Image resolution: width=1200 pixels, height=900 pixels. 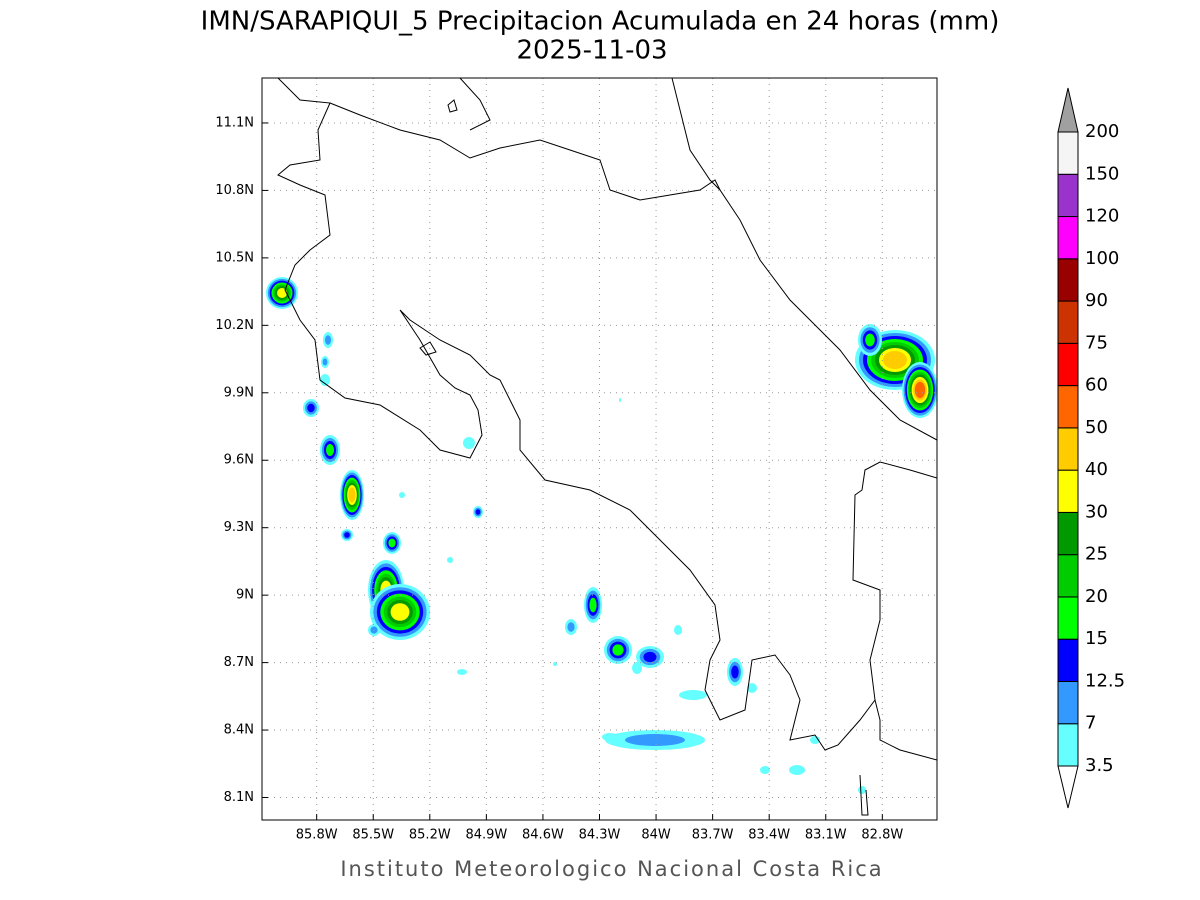 What do you see at coordinates (430, 835) in the screenshot?
I see `x-tick-label: 85.2W` at bounding box center [430, 835].